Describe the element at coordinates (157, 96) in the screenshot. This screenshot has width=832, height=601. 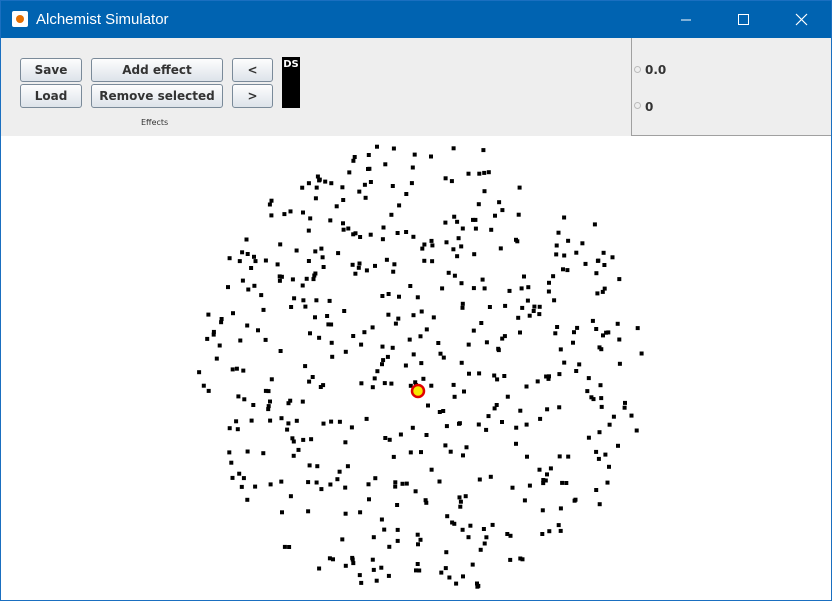
I see `remove-selected-button: Remove selected` at that location.